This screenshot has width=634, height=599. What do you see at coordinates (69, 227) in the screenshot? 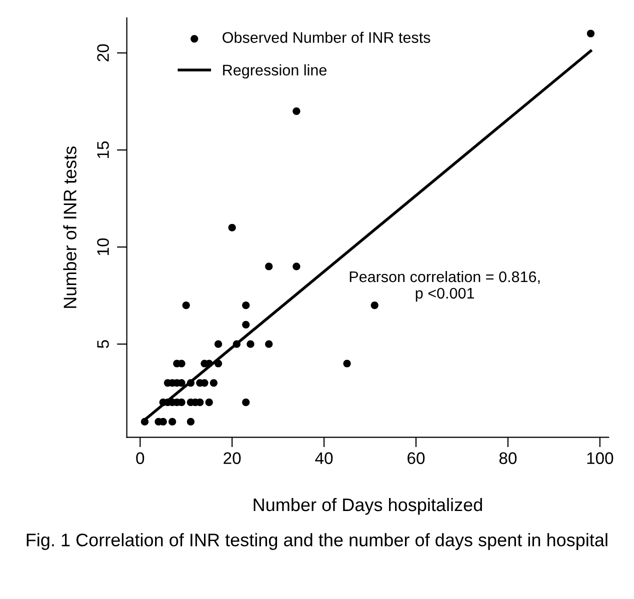
I see `y-axis-title: Number of INR tests` at bounding box center [69, 227].